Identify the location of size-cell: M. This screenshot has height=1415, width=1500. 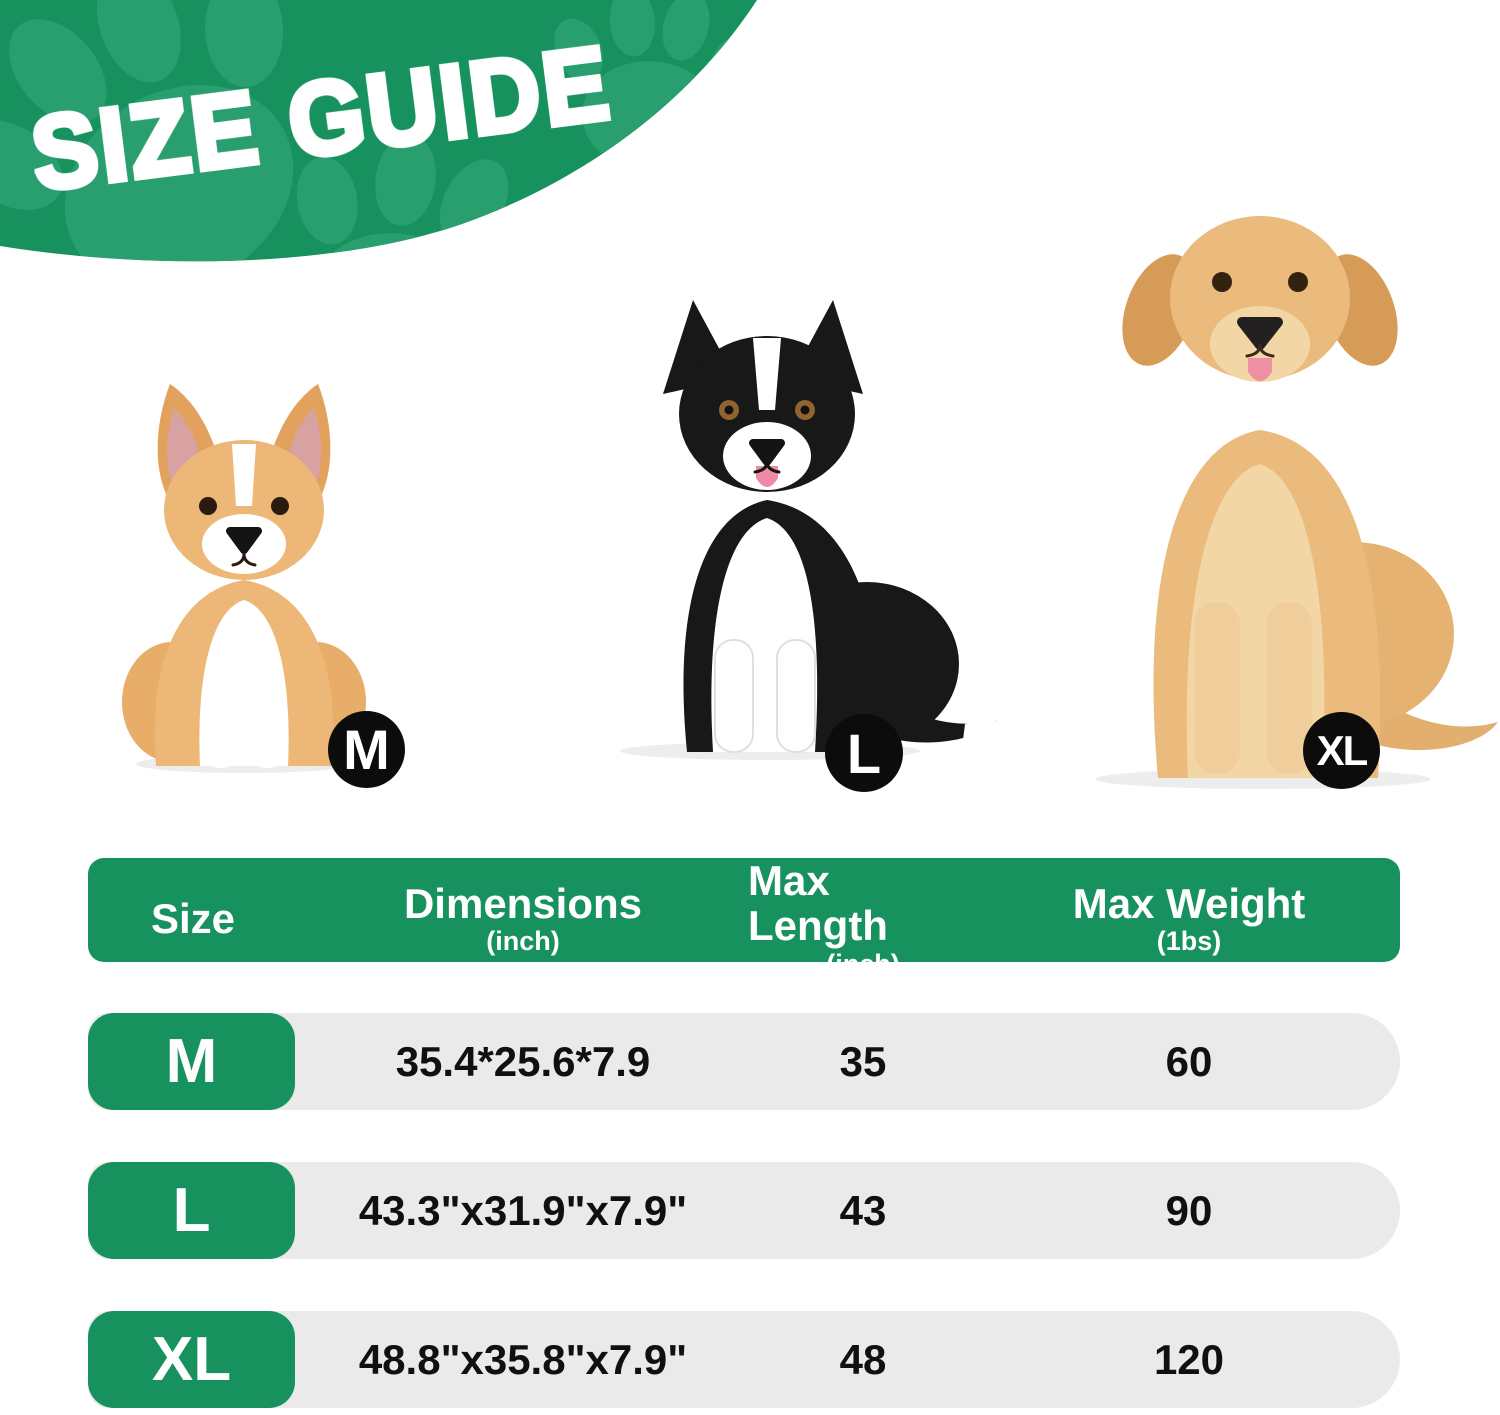
(191, 1061).